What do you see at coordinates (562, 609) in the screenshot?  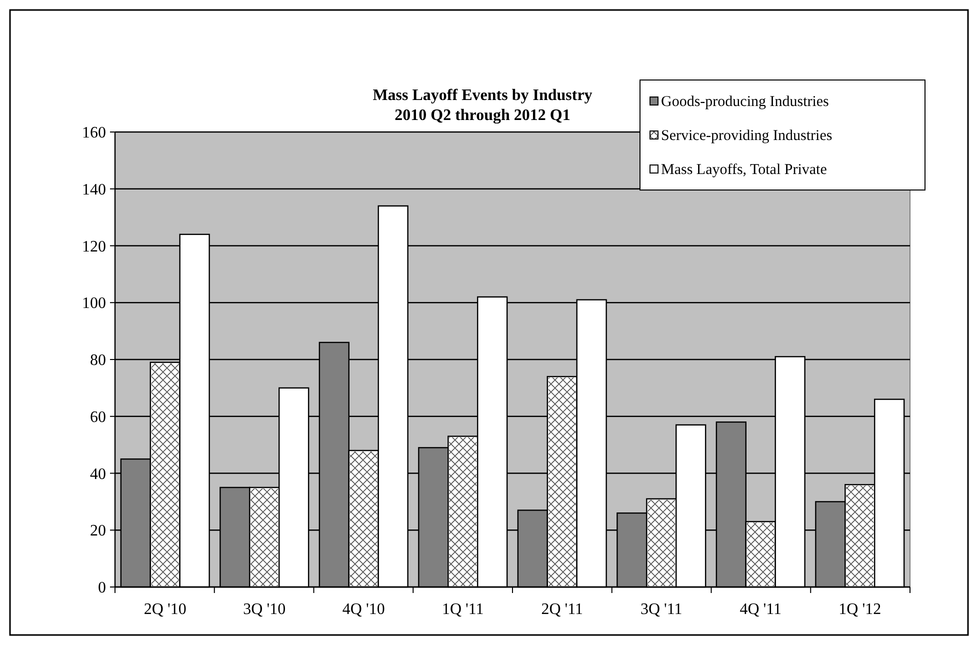 I see `x-tick-label: 2Q '11` at bounding box center [562, 609].